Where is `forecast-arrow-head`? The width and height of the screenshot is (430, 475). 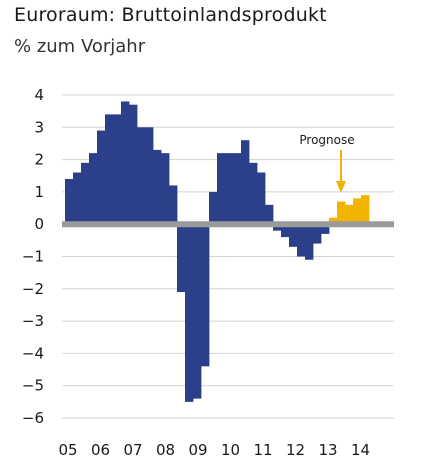 forecast-arrow-head is located at coordinates (341, 187).